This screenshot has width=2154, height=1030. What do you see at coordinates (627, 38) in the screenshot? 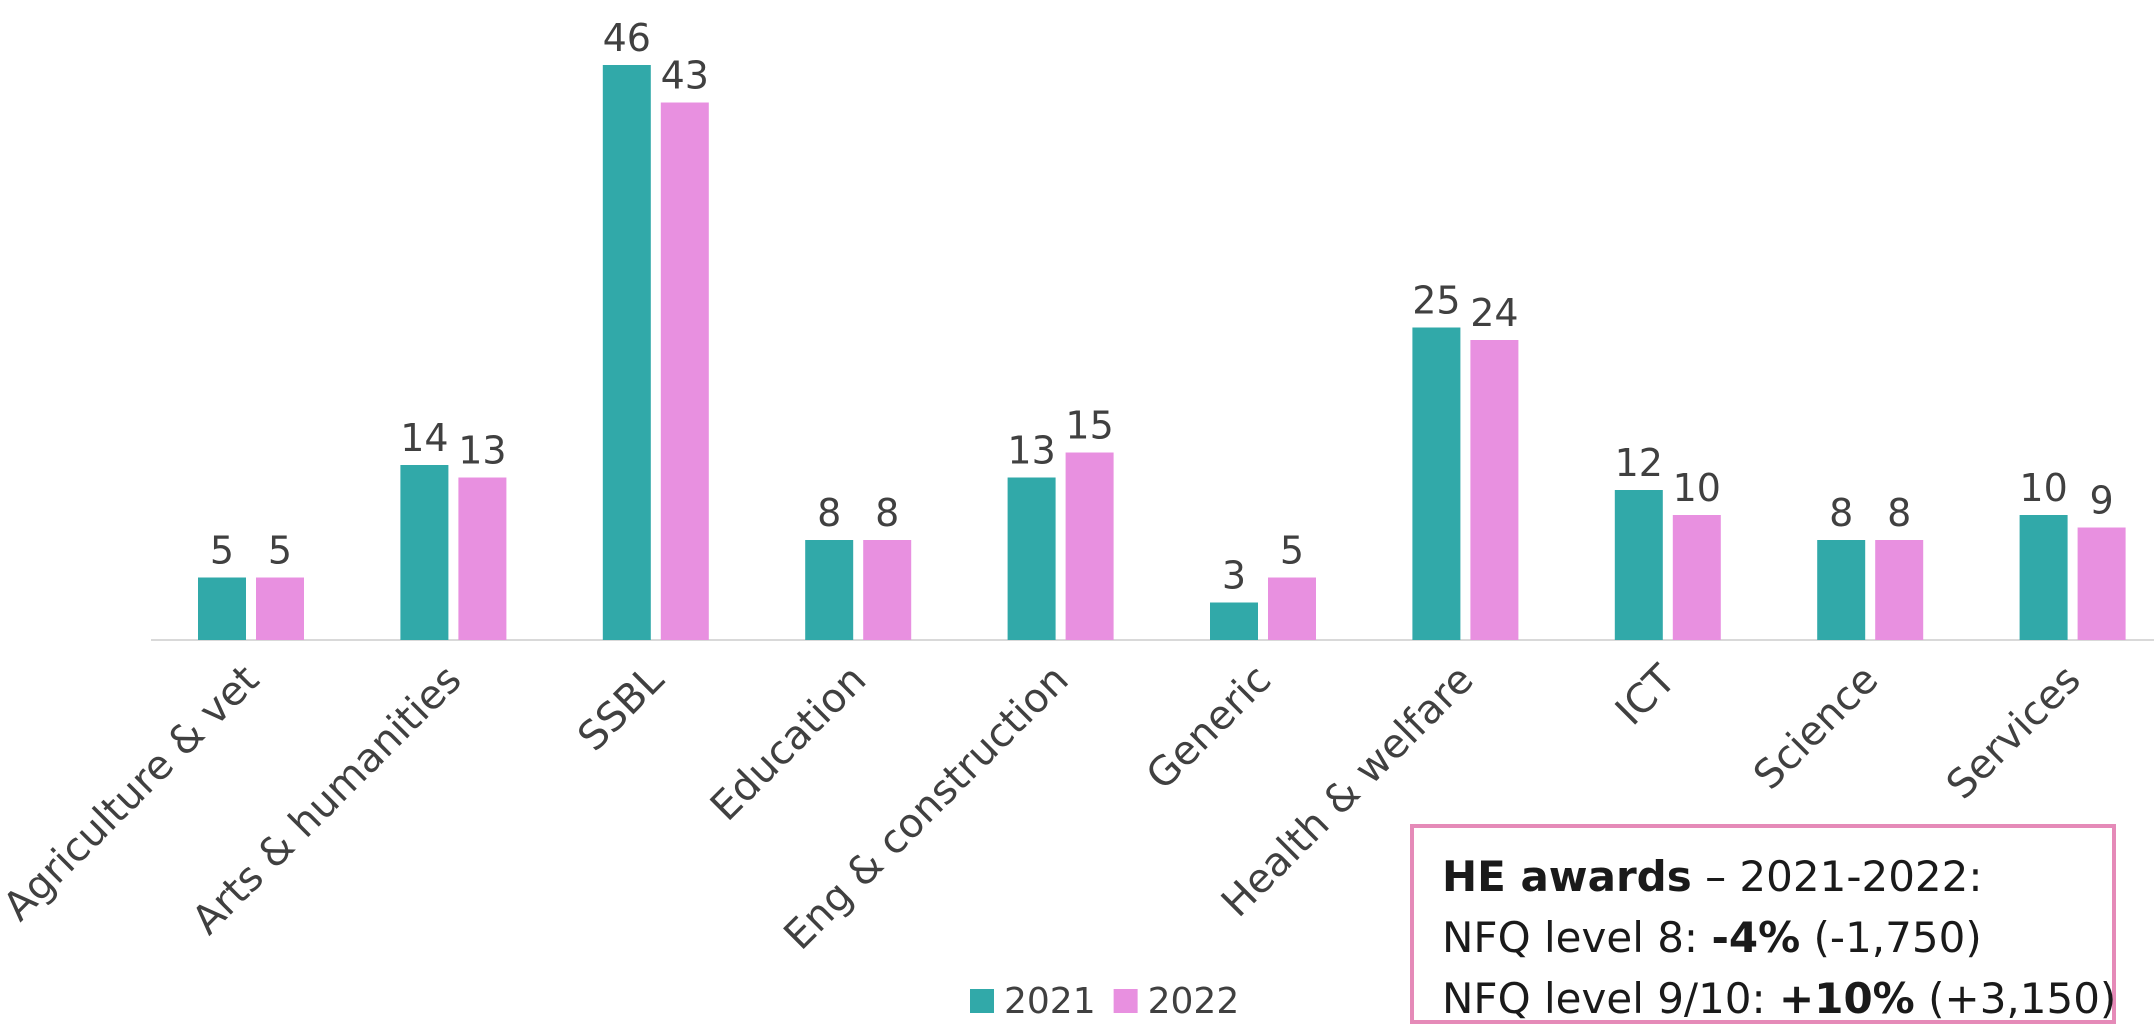
I see `data-label: 46` at bounding box center [627, 38].